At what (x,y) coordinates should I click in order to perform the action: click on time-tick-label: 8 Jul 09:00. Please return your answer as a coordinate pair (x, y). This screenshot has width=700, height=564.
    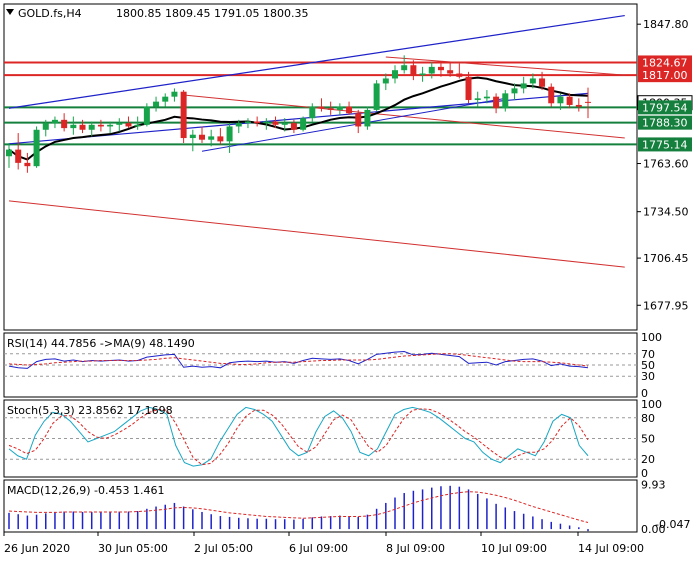
    Looking at the image, I should click on (415, 548).